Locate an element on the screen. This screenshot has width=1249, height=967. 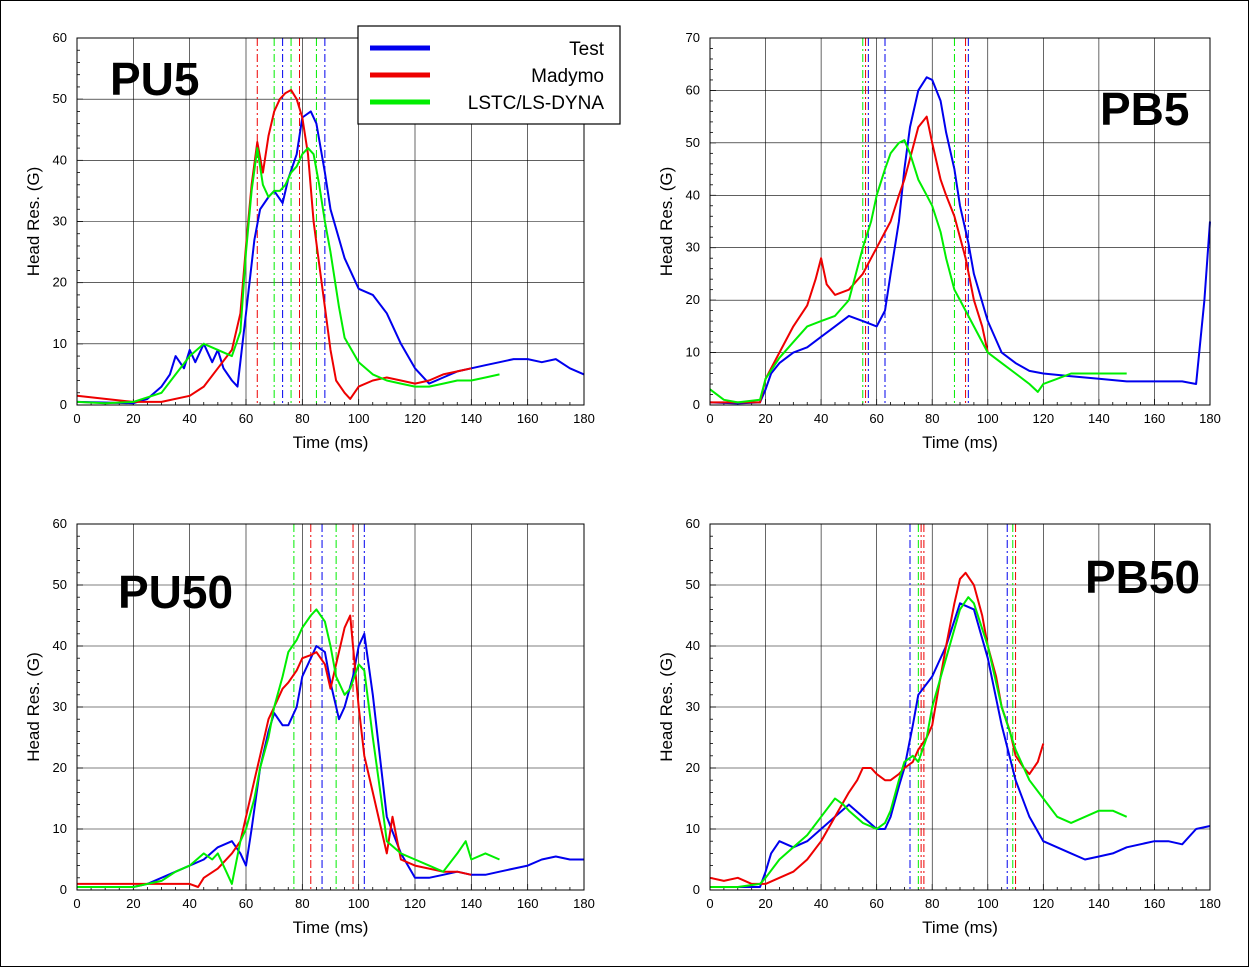
legend: Test Madymo LSTC/LS-DYNA is located at coordinates (489, 75).